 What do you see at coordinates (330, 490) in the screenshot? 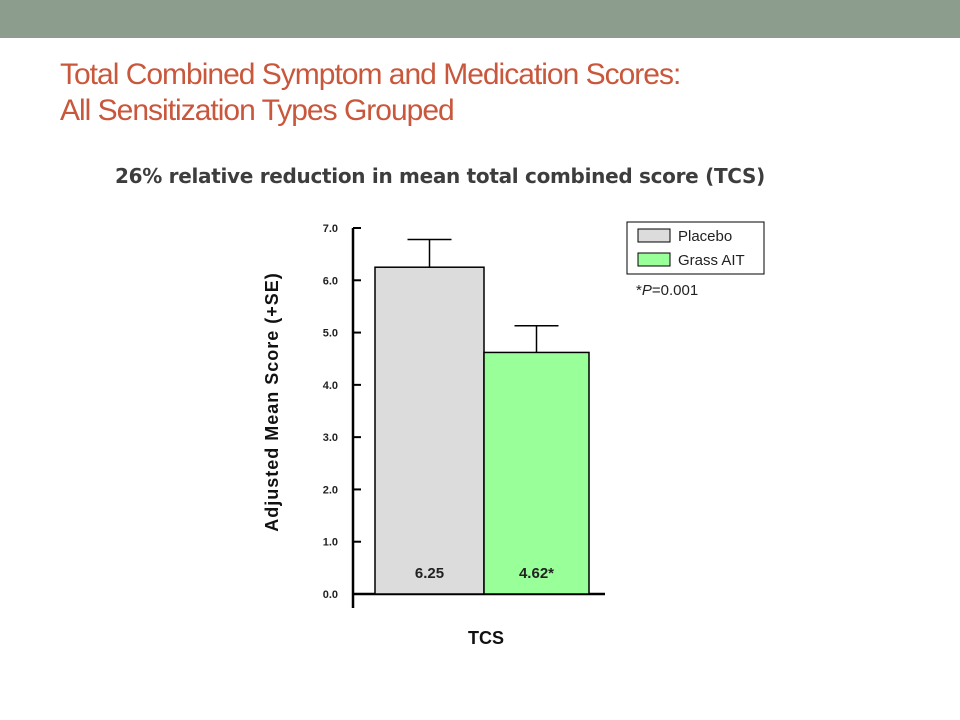
I see `y-tick-label: 2.0` at bounding box center [330, 490].